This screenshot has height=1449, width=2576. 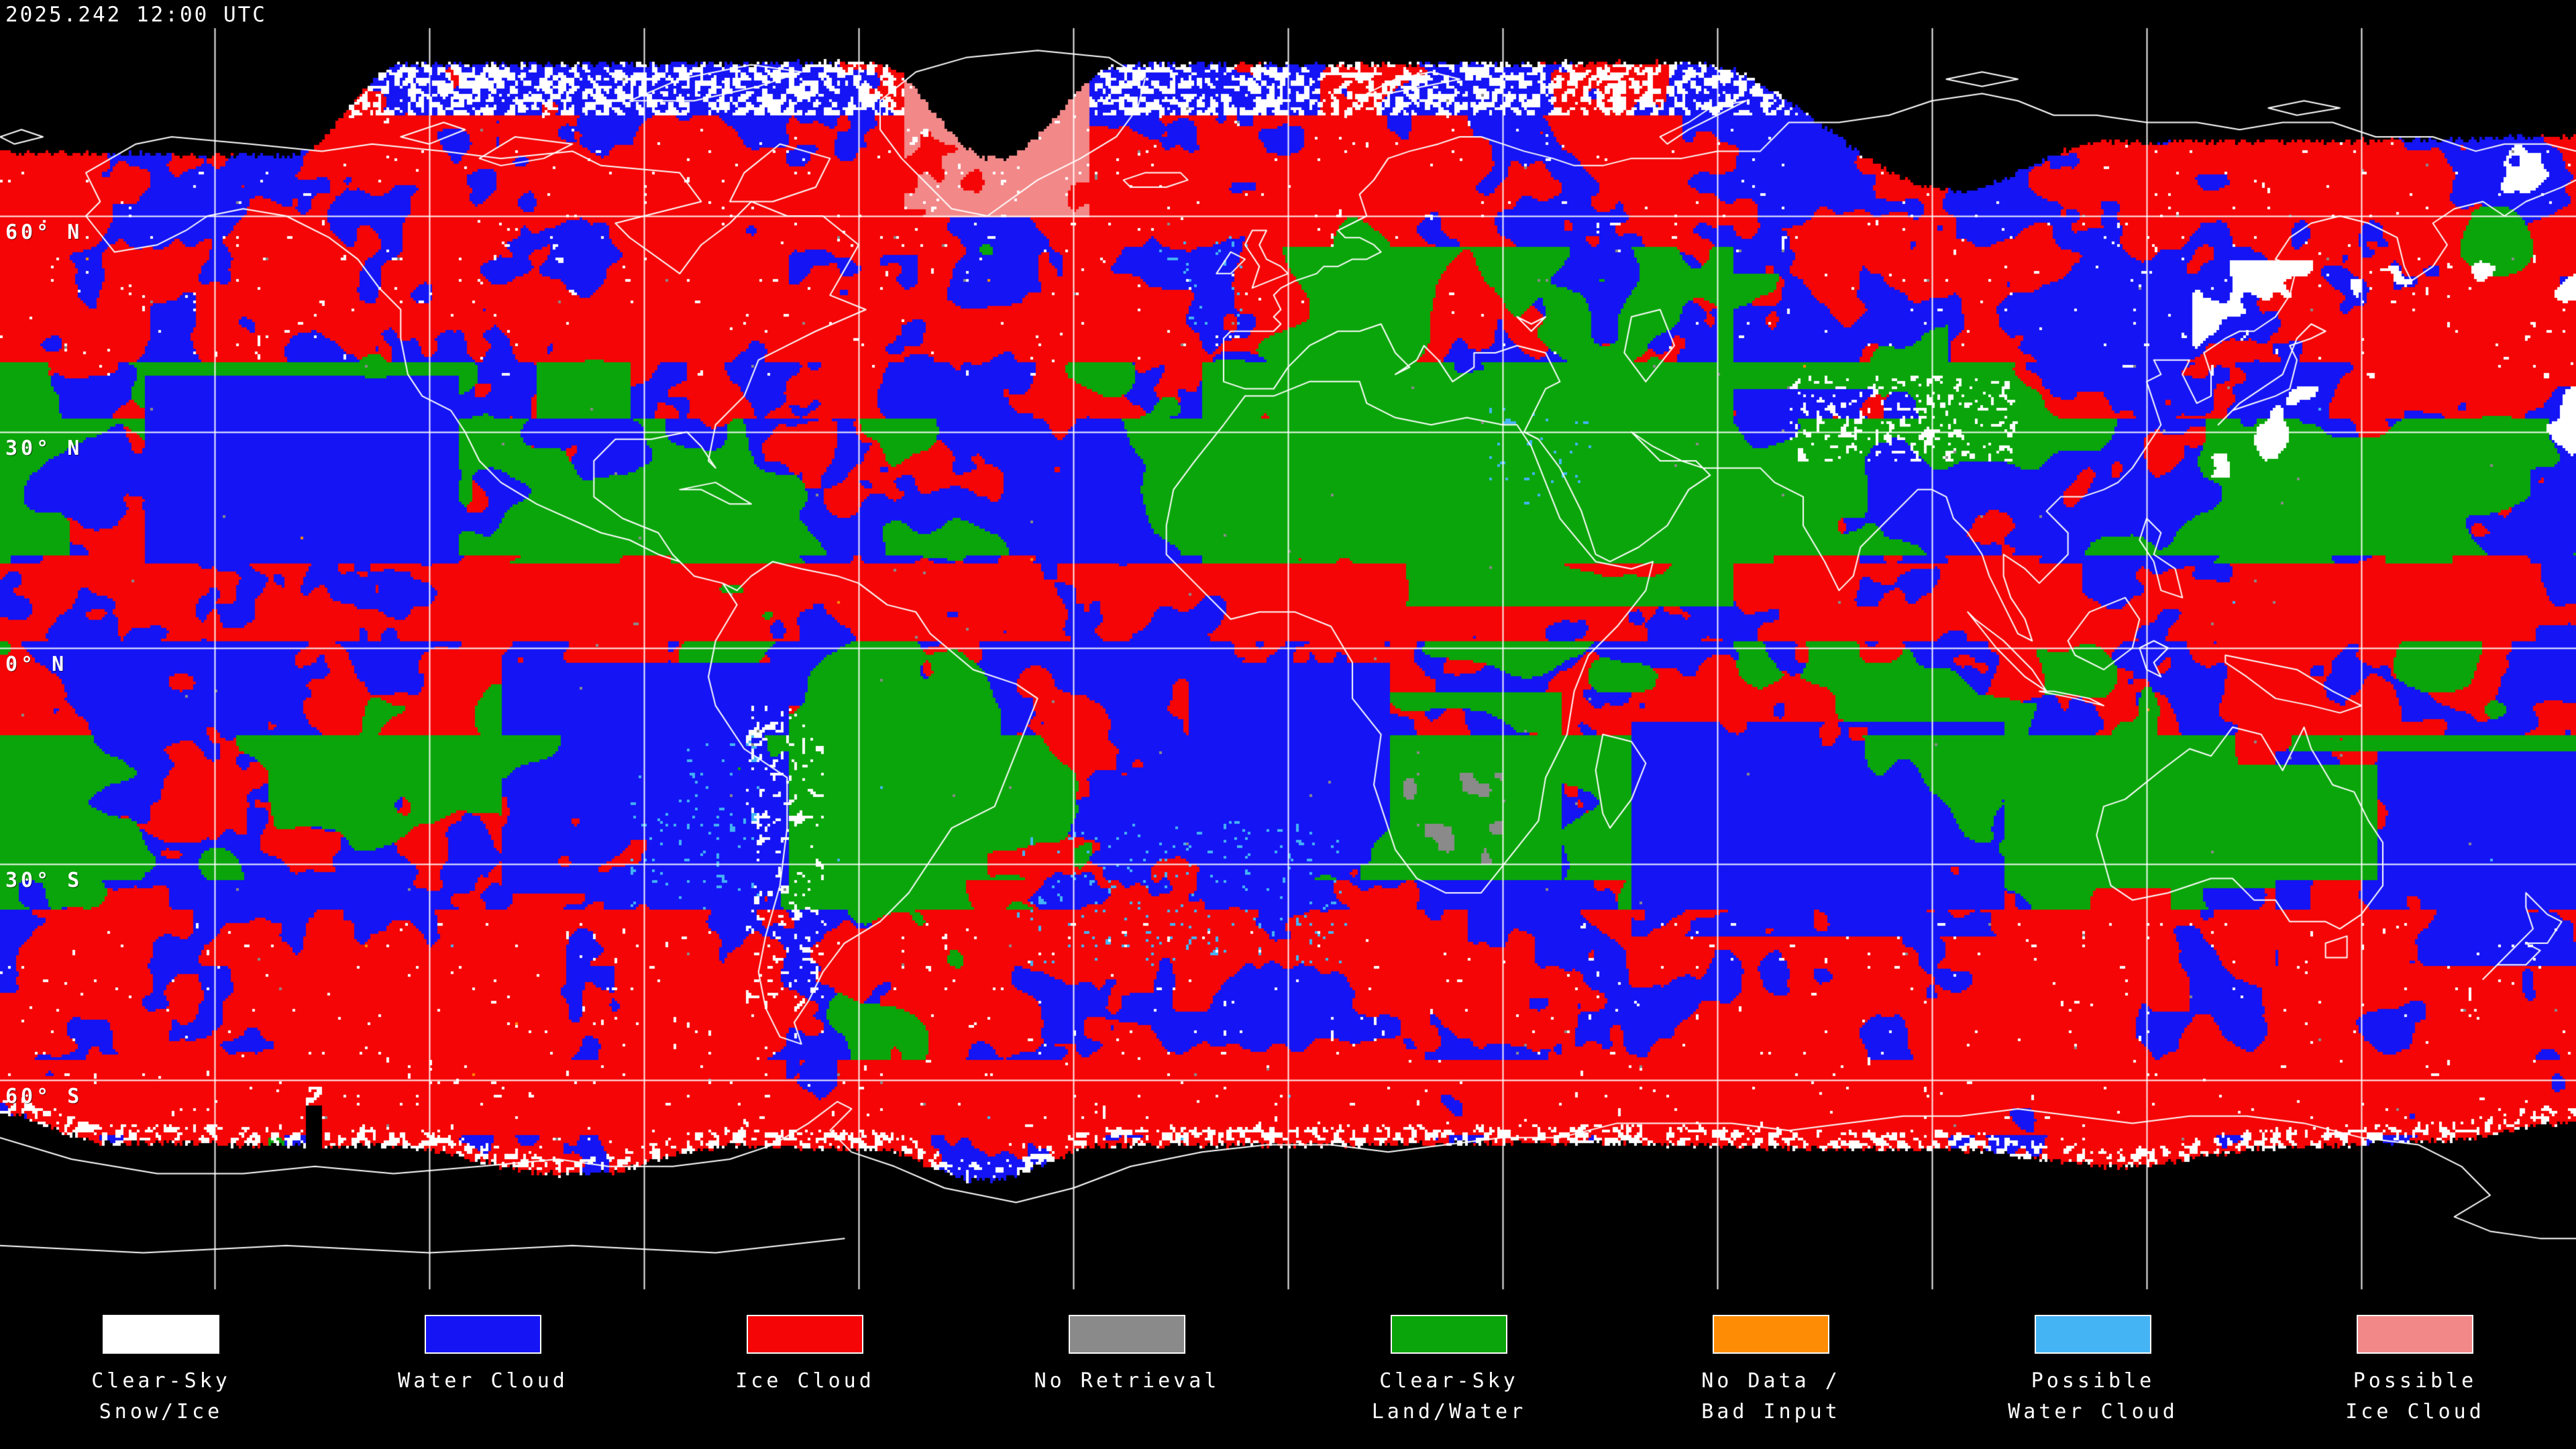 What do you see at coordinates (1449, 1362) in the screenshot?
I see `legend-item-clear_sky_land_water: Clear-Sky Land/Water` at bounding box center [1449, 1362].